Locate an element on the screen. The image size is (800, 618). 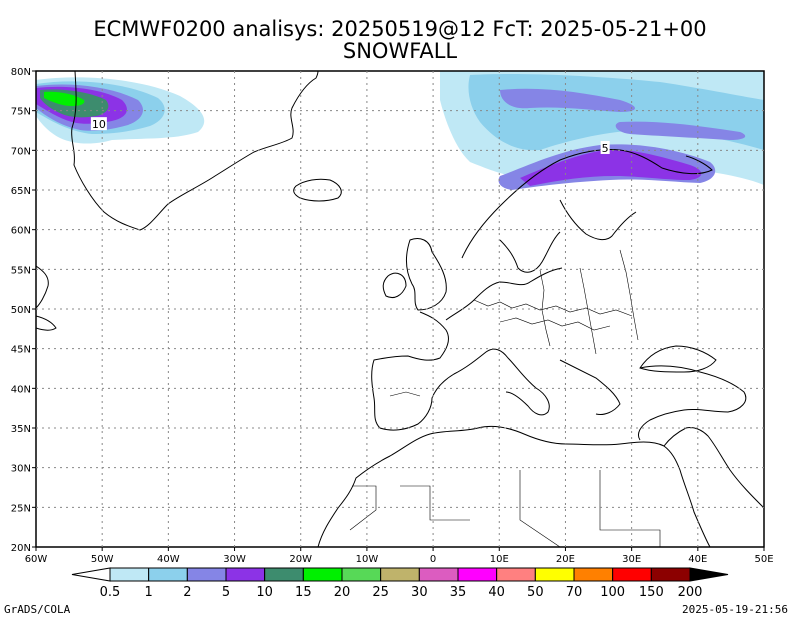
greenland-coast is located at coordinates (195, 151).